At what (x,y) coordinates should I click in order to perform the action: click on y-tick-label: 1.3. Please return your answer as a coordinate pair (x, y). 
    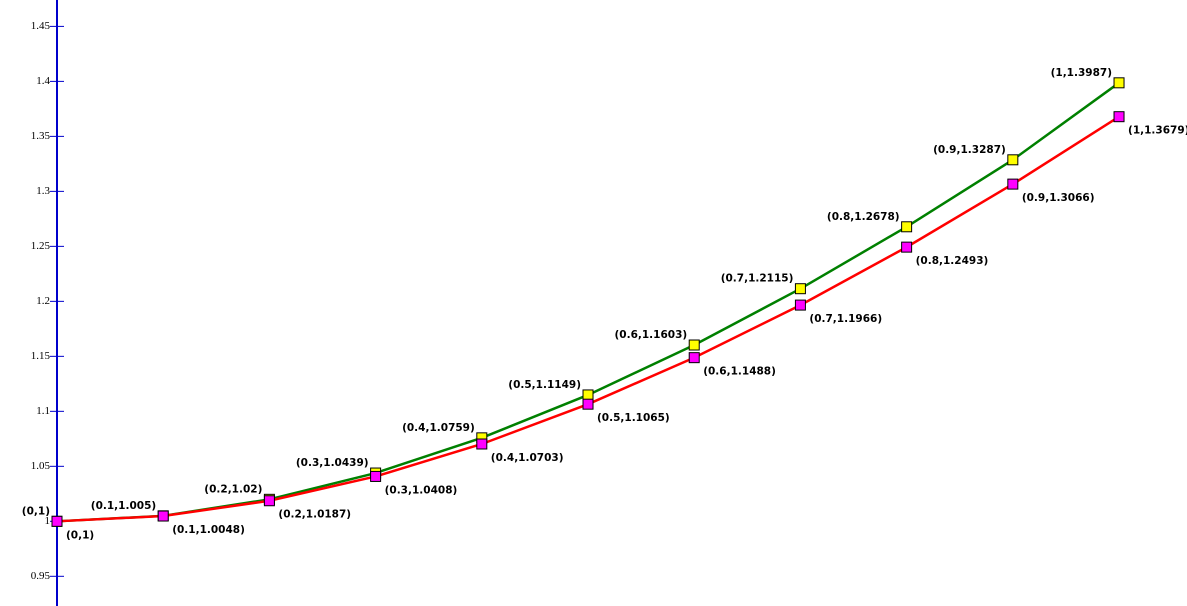
    Looking at the image, I should click on (43, 191).